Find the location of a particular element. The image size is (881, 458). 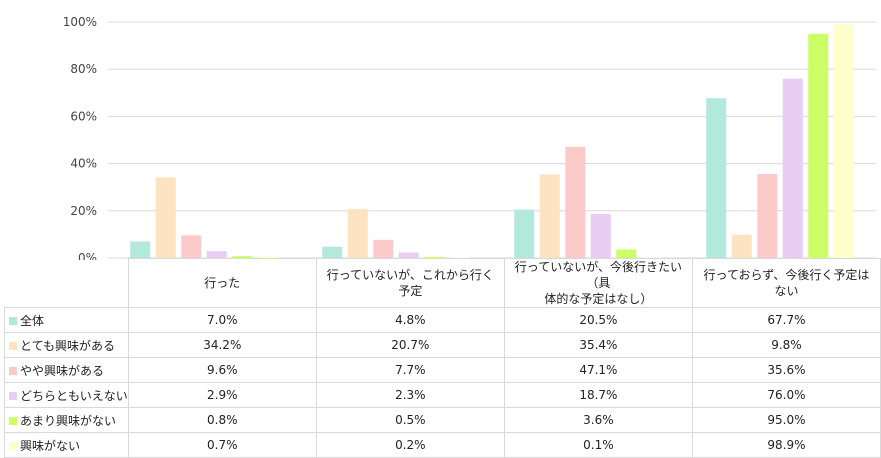

legend-entry: やや興味がある is located at coordinates (67, 370).